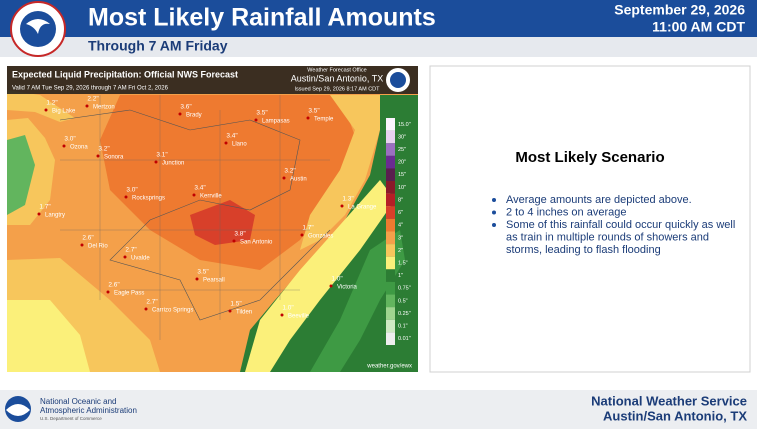  Describe the element at coordinates (240, 234) in the screenshot. I see `city-value: 3.8"` at that location.